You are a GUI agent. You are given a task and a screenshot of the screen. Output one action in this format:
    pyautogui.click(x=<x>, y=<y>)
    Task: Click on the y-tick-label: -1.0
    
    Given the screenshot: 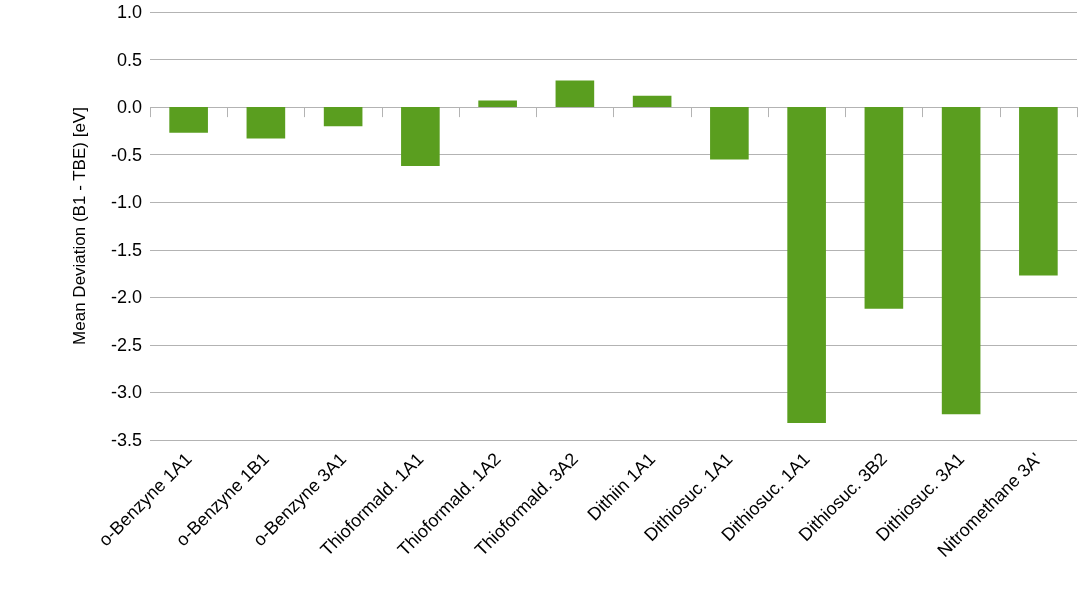 What is the action you would take?
    pyautogui.click(x=126, y=202)
    